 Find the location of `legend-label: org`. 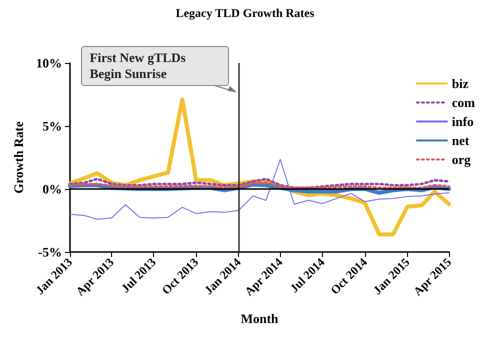

legend-label: org is located at coordinates (462, 159).